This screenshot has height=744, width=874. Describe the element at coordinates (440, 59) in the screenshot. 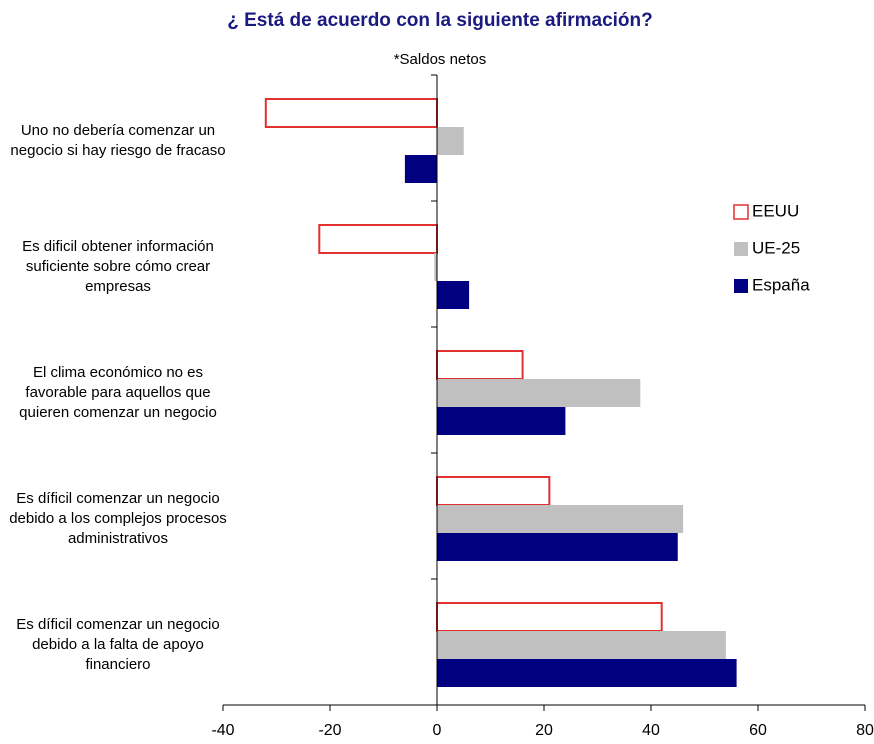

I see `chart-subtitle: *Saldos netos` at that location.